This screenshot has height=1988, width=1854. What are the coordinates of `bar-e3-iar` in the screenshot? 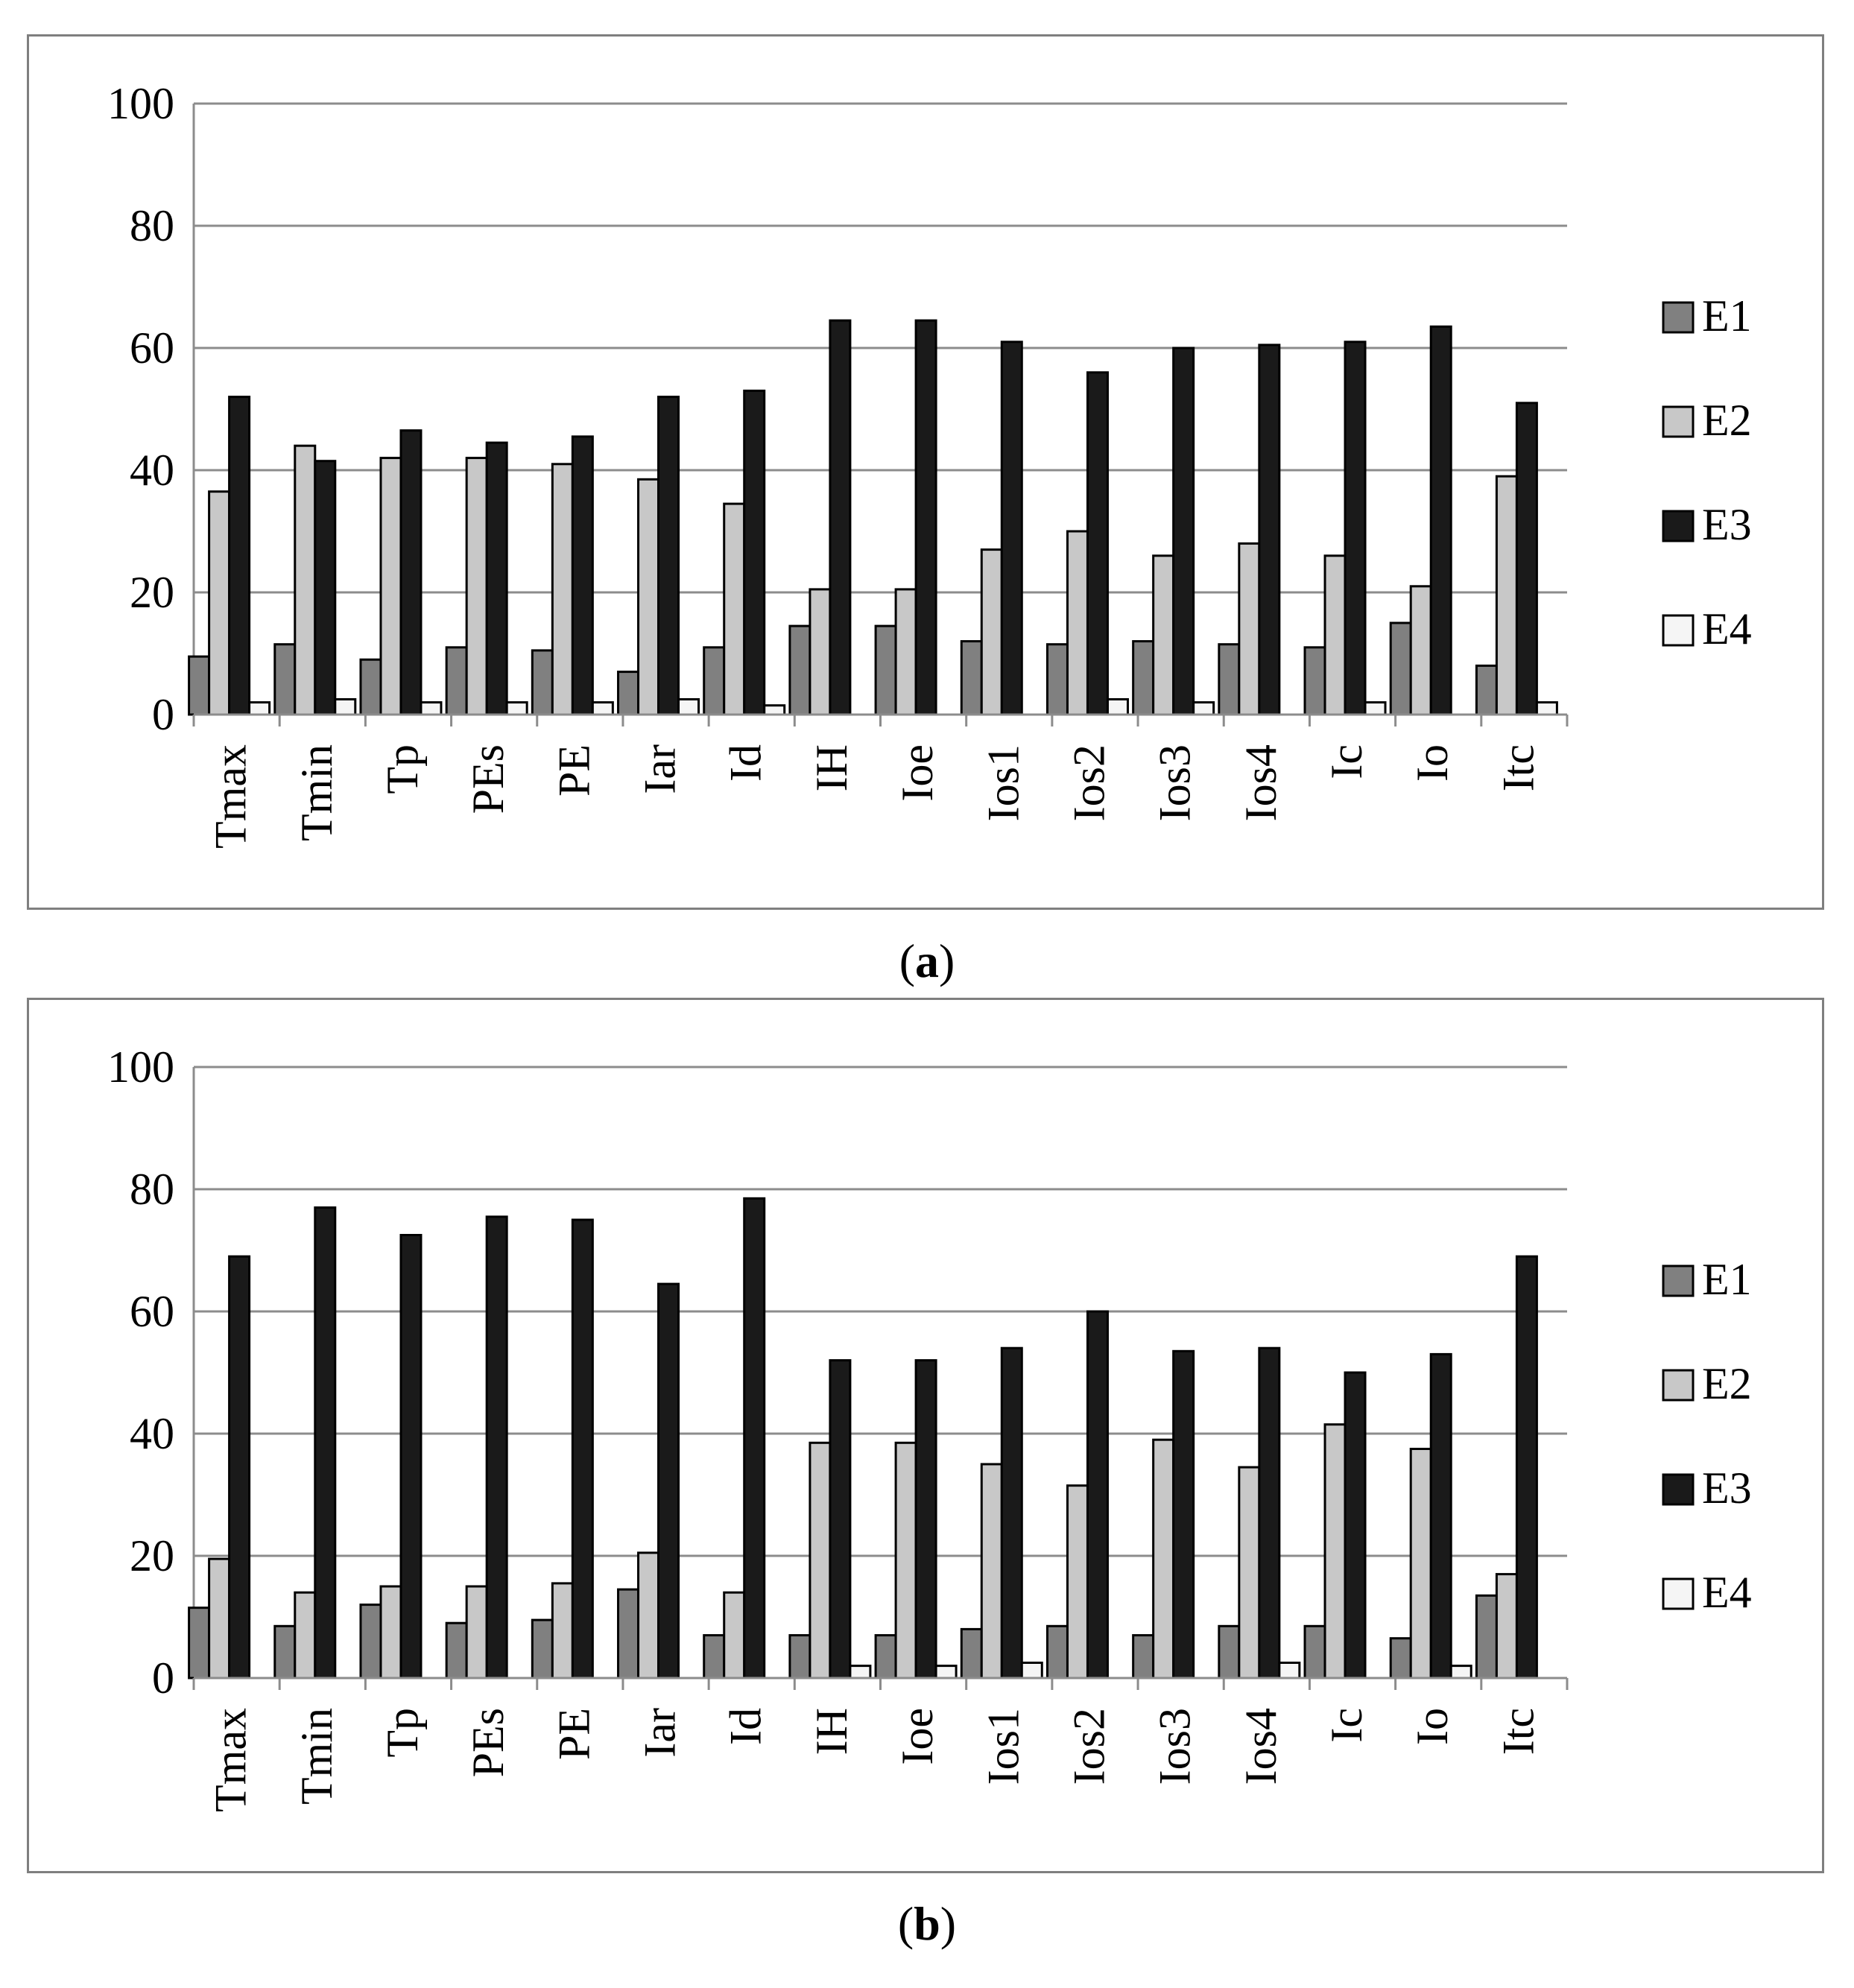 It's located at (668, 1481).